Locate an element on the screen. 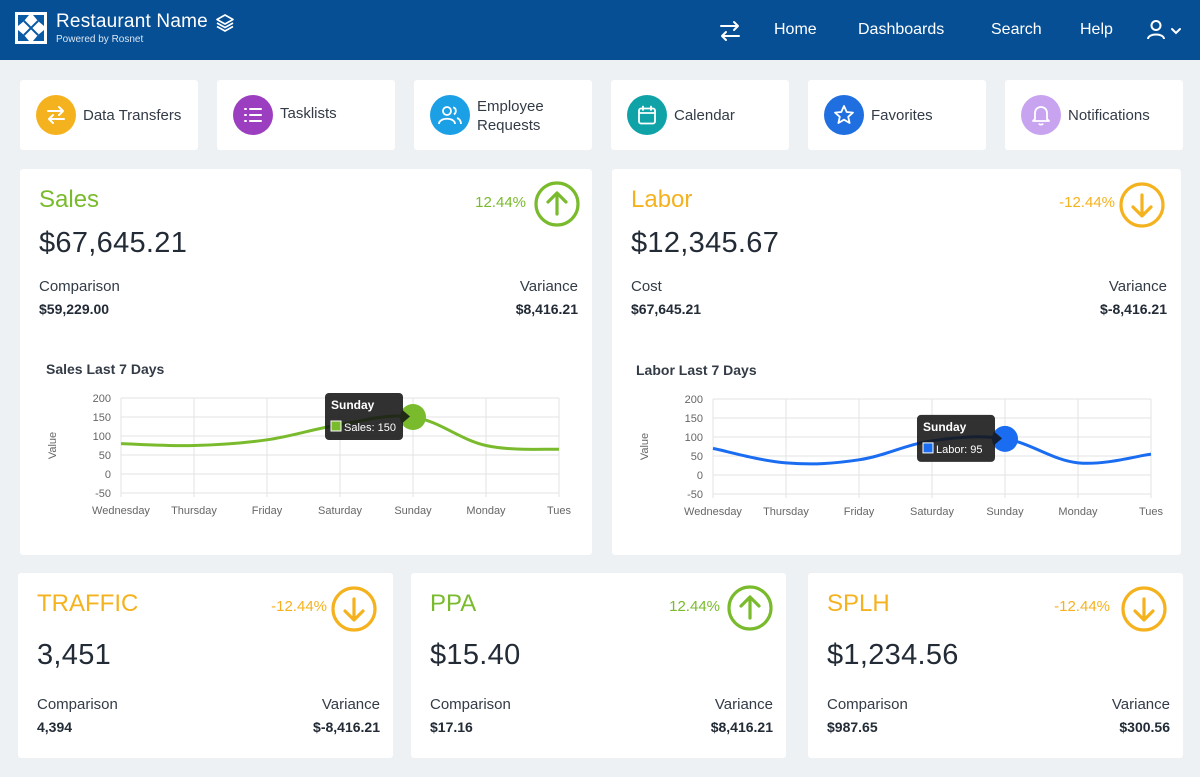  card-title: TRAFFIC is located at coordinates (88, 603).